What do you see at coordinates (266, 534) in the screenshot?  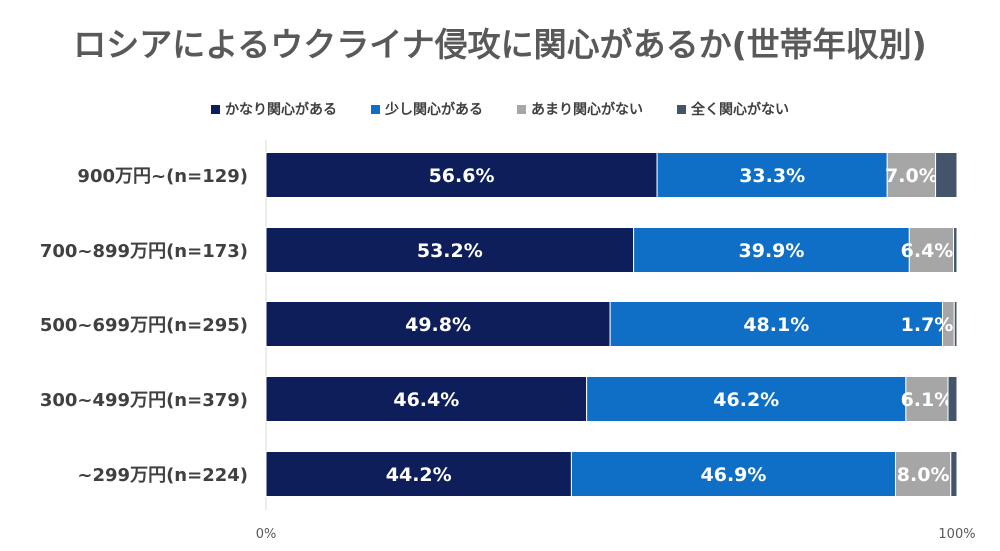 I see `x-tick-label: 0%` at bounding box center [266, 534].